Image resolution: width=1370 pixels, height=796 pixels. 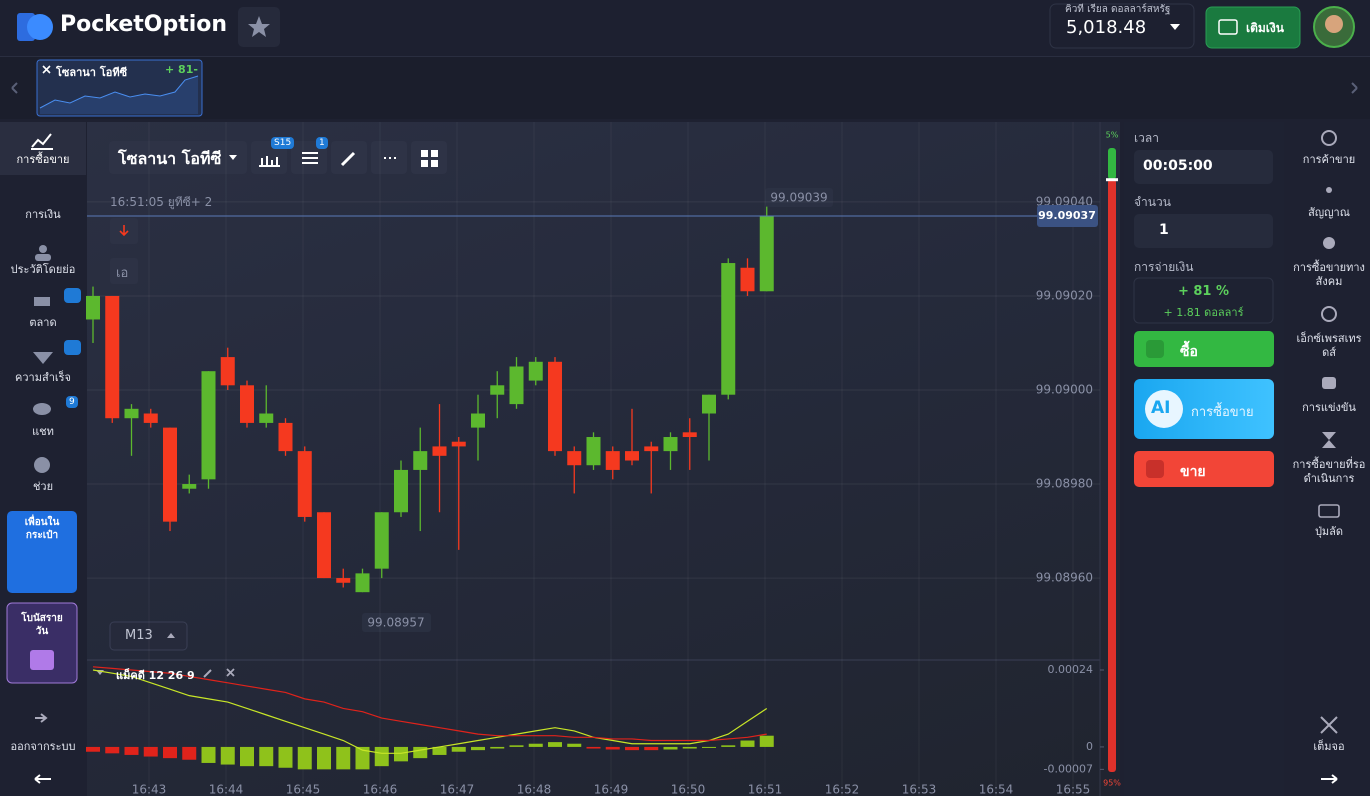 What do you see at coordinates (1203, 300) in the screenshot?
I see `payout-box` at bounding box center [1203, 300].